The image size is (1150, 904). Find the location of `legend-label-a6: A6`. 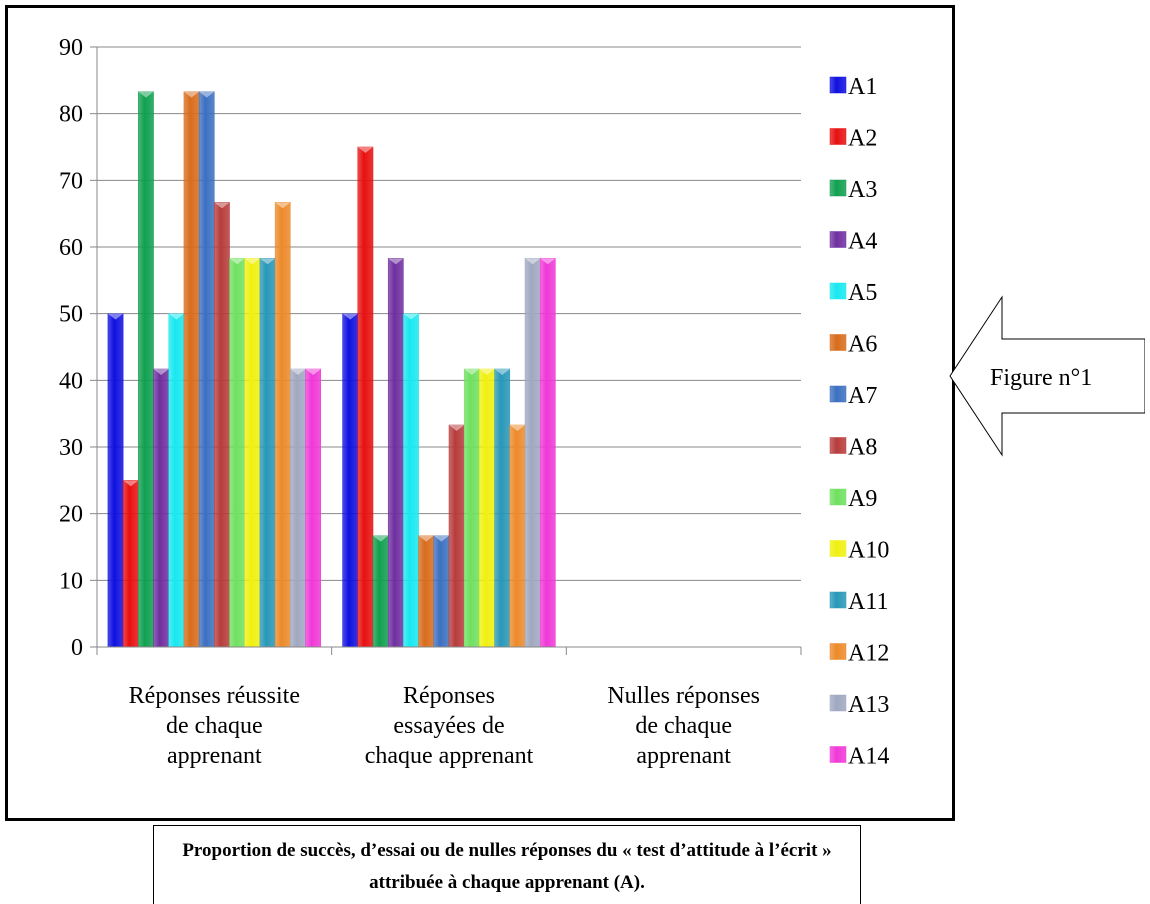

legend-label-a6: A6 is located at coordinates (862, 345).